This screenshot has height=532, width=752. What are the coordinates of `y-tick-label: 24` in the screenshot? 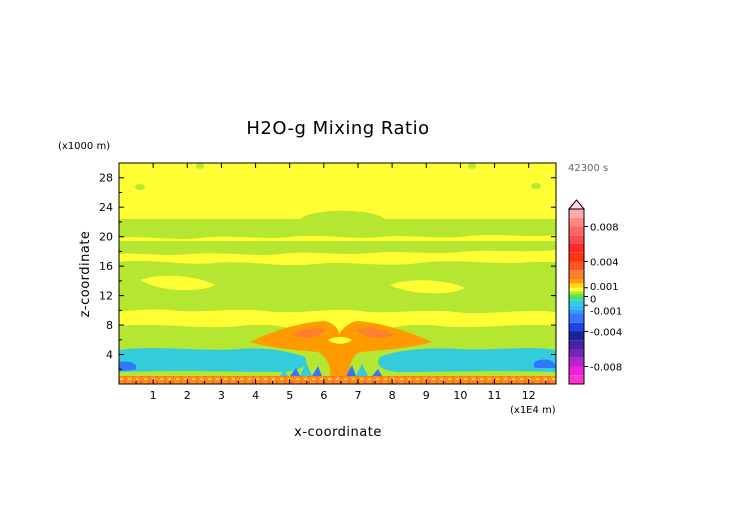 It's located at (106, 207).